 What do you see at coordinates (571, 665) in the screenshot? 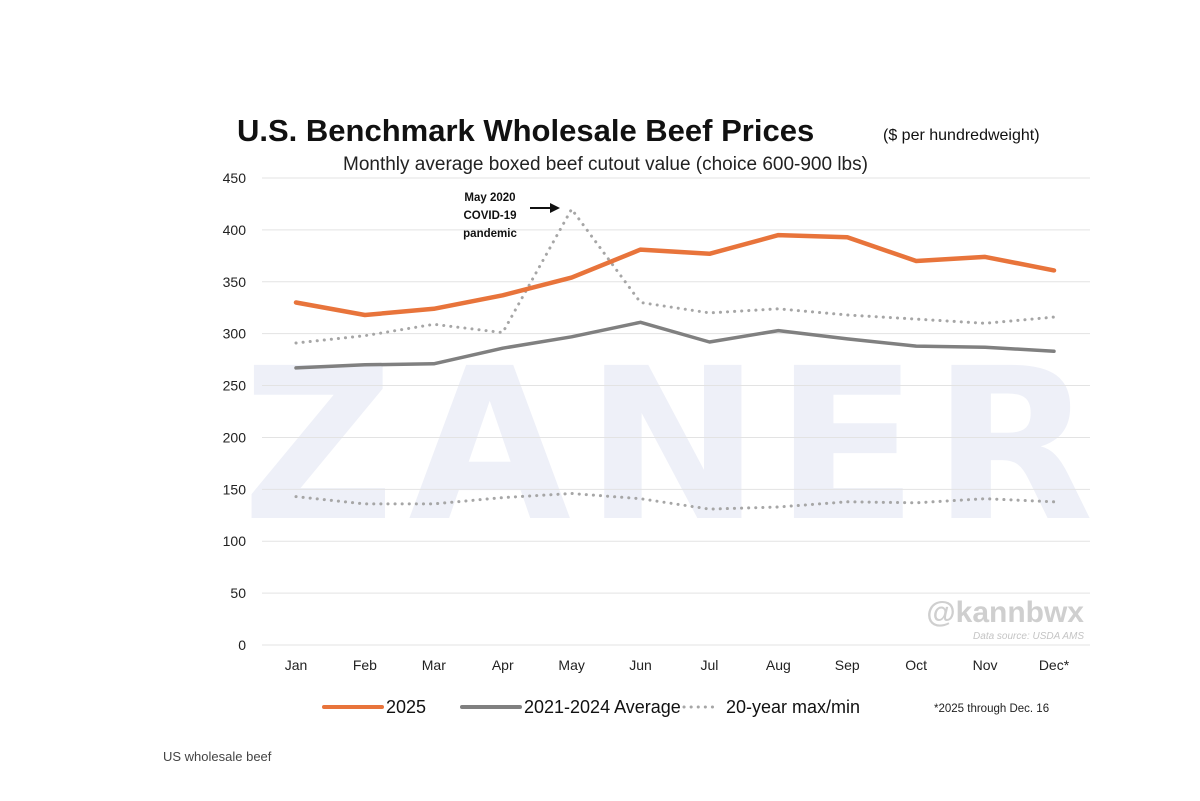
I see `x-tick-label: May` at bounding box center [571, 665].